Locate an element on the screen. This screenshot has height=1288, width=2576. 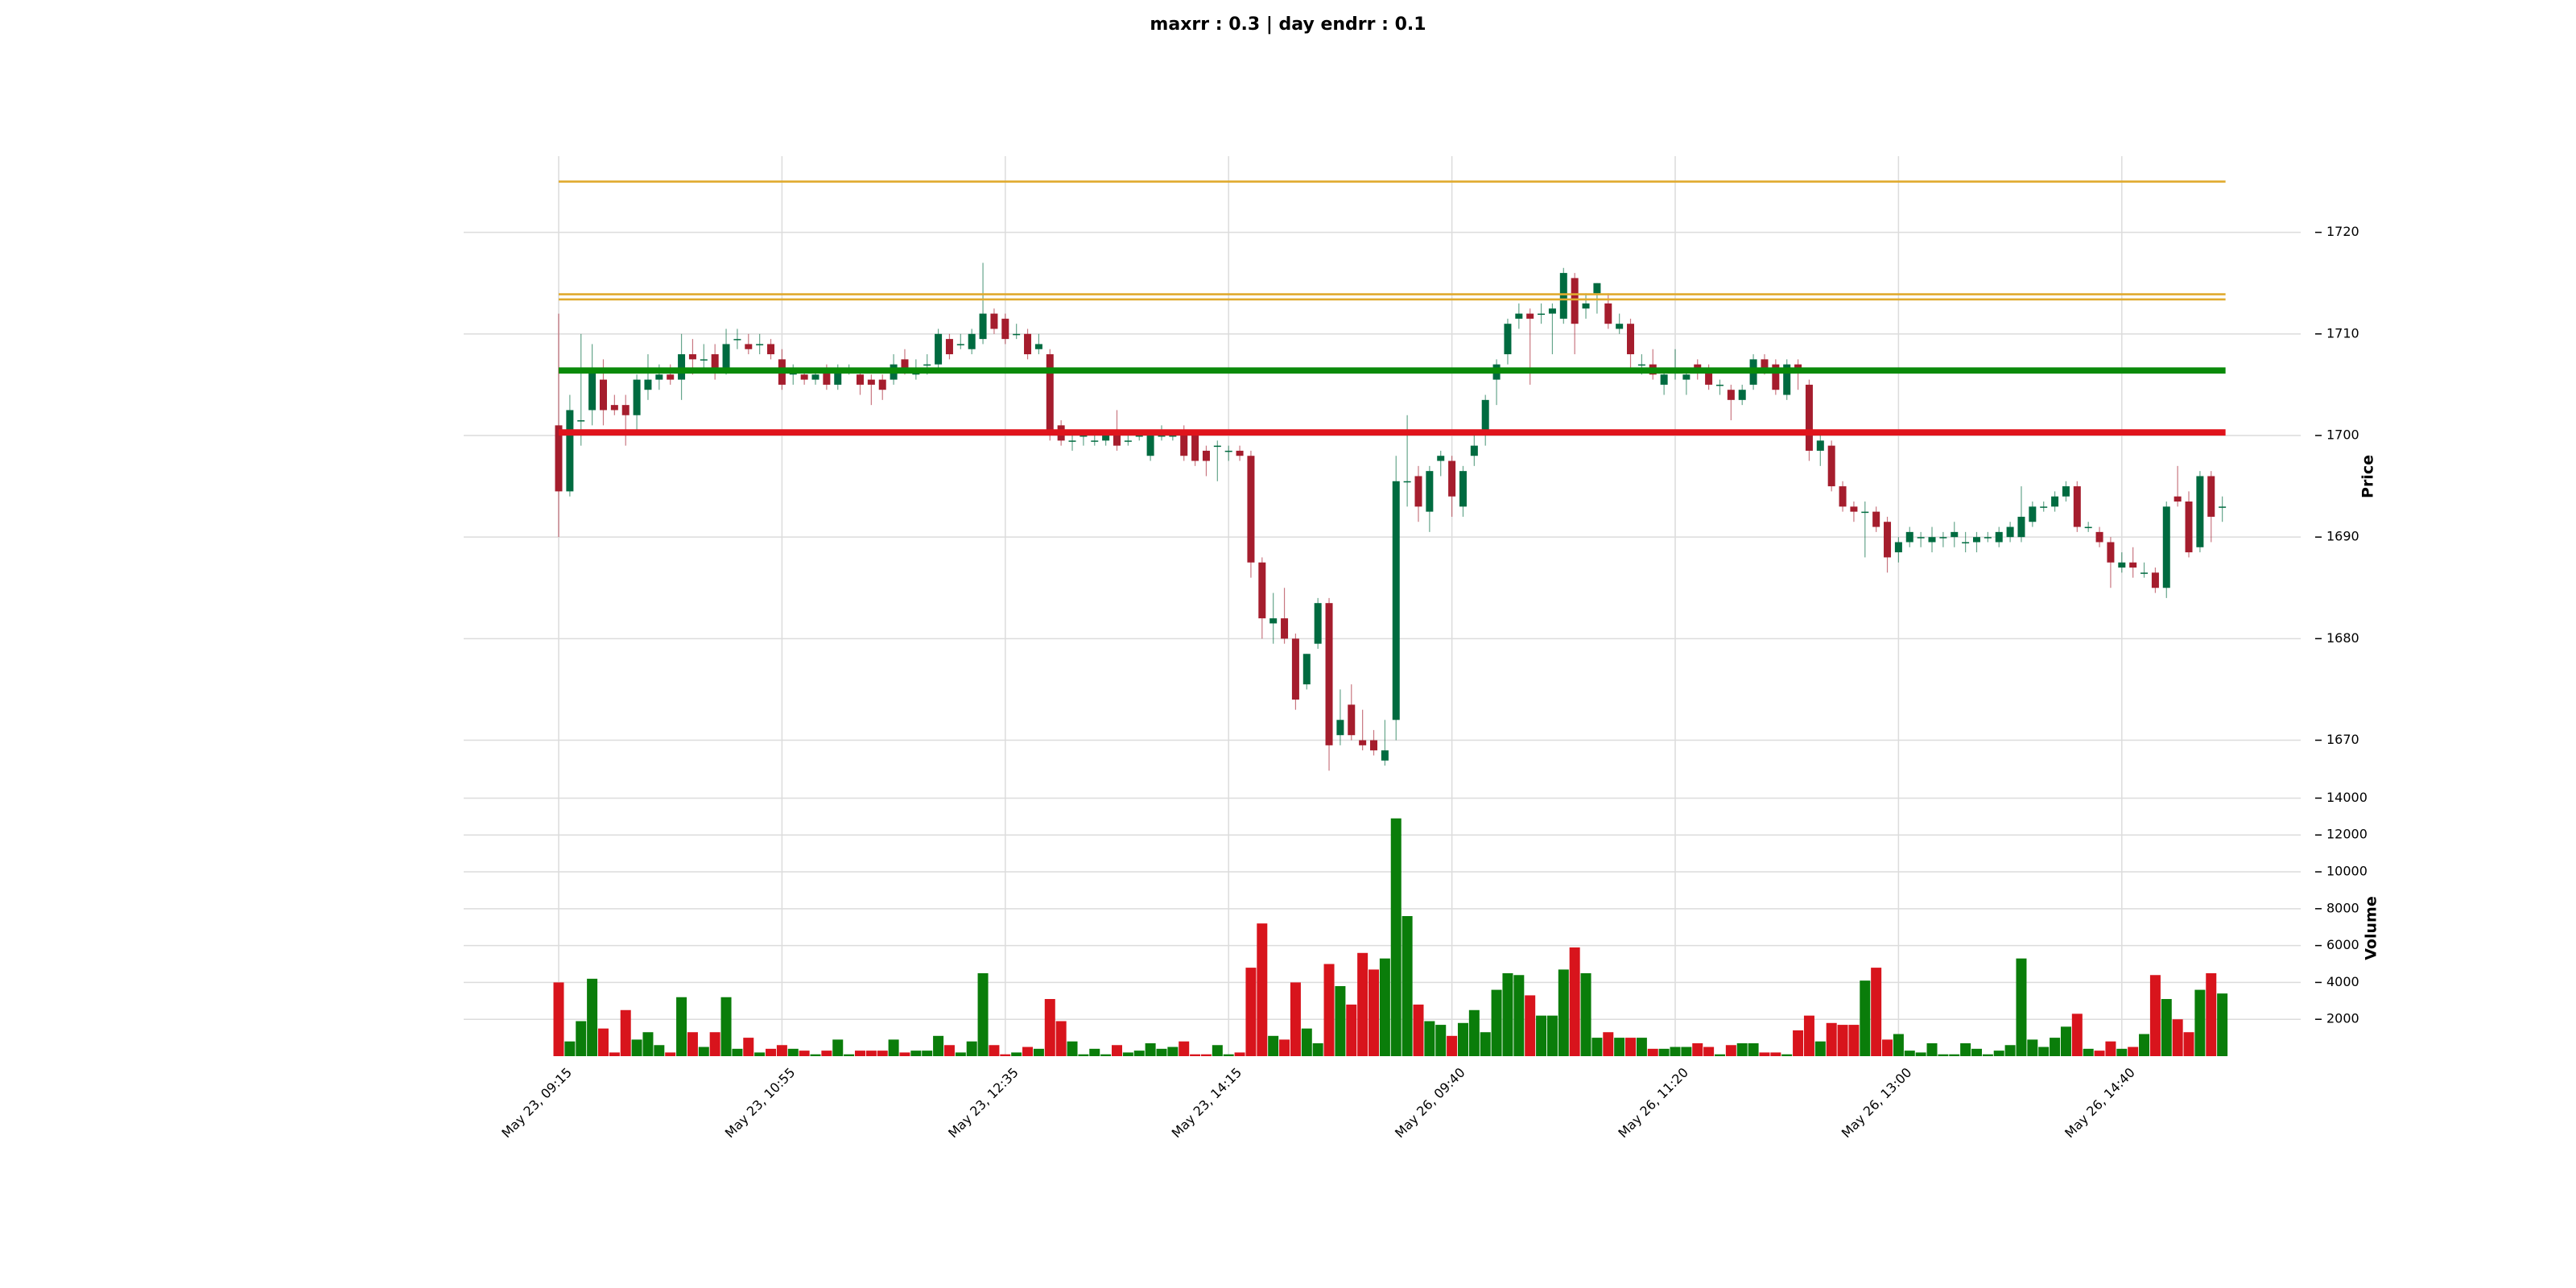
volume-tick-label: 14000 is located at coordinates (2347, 797).